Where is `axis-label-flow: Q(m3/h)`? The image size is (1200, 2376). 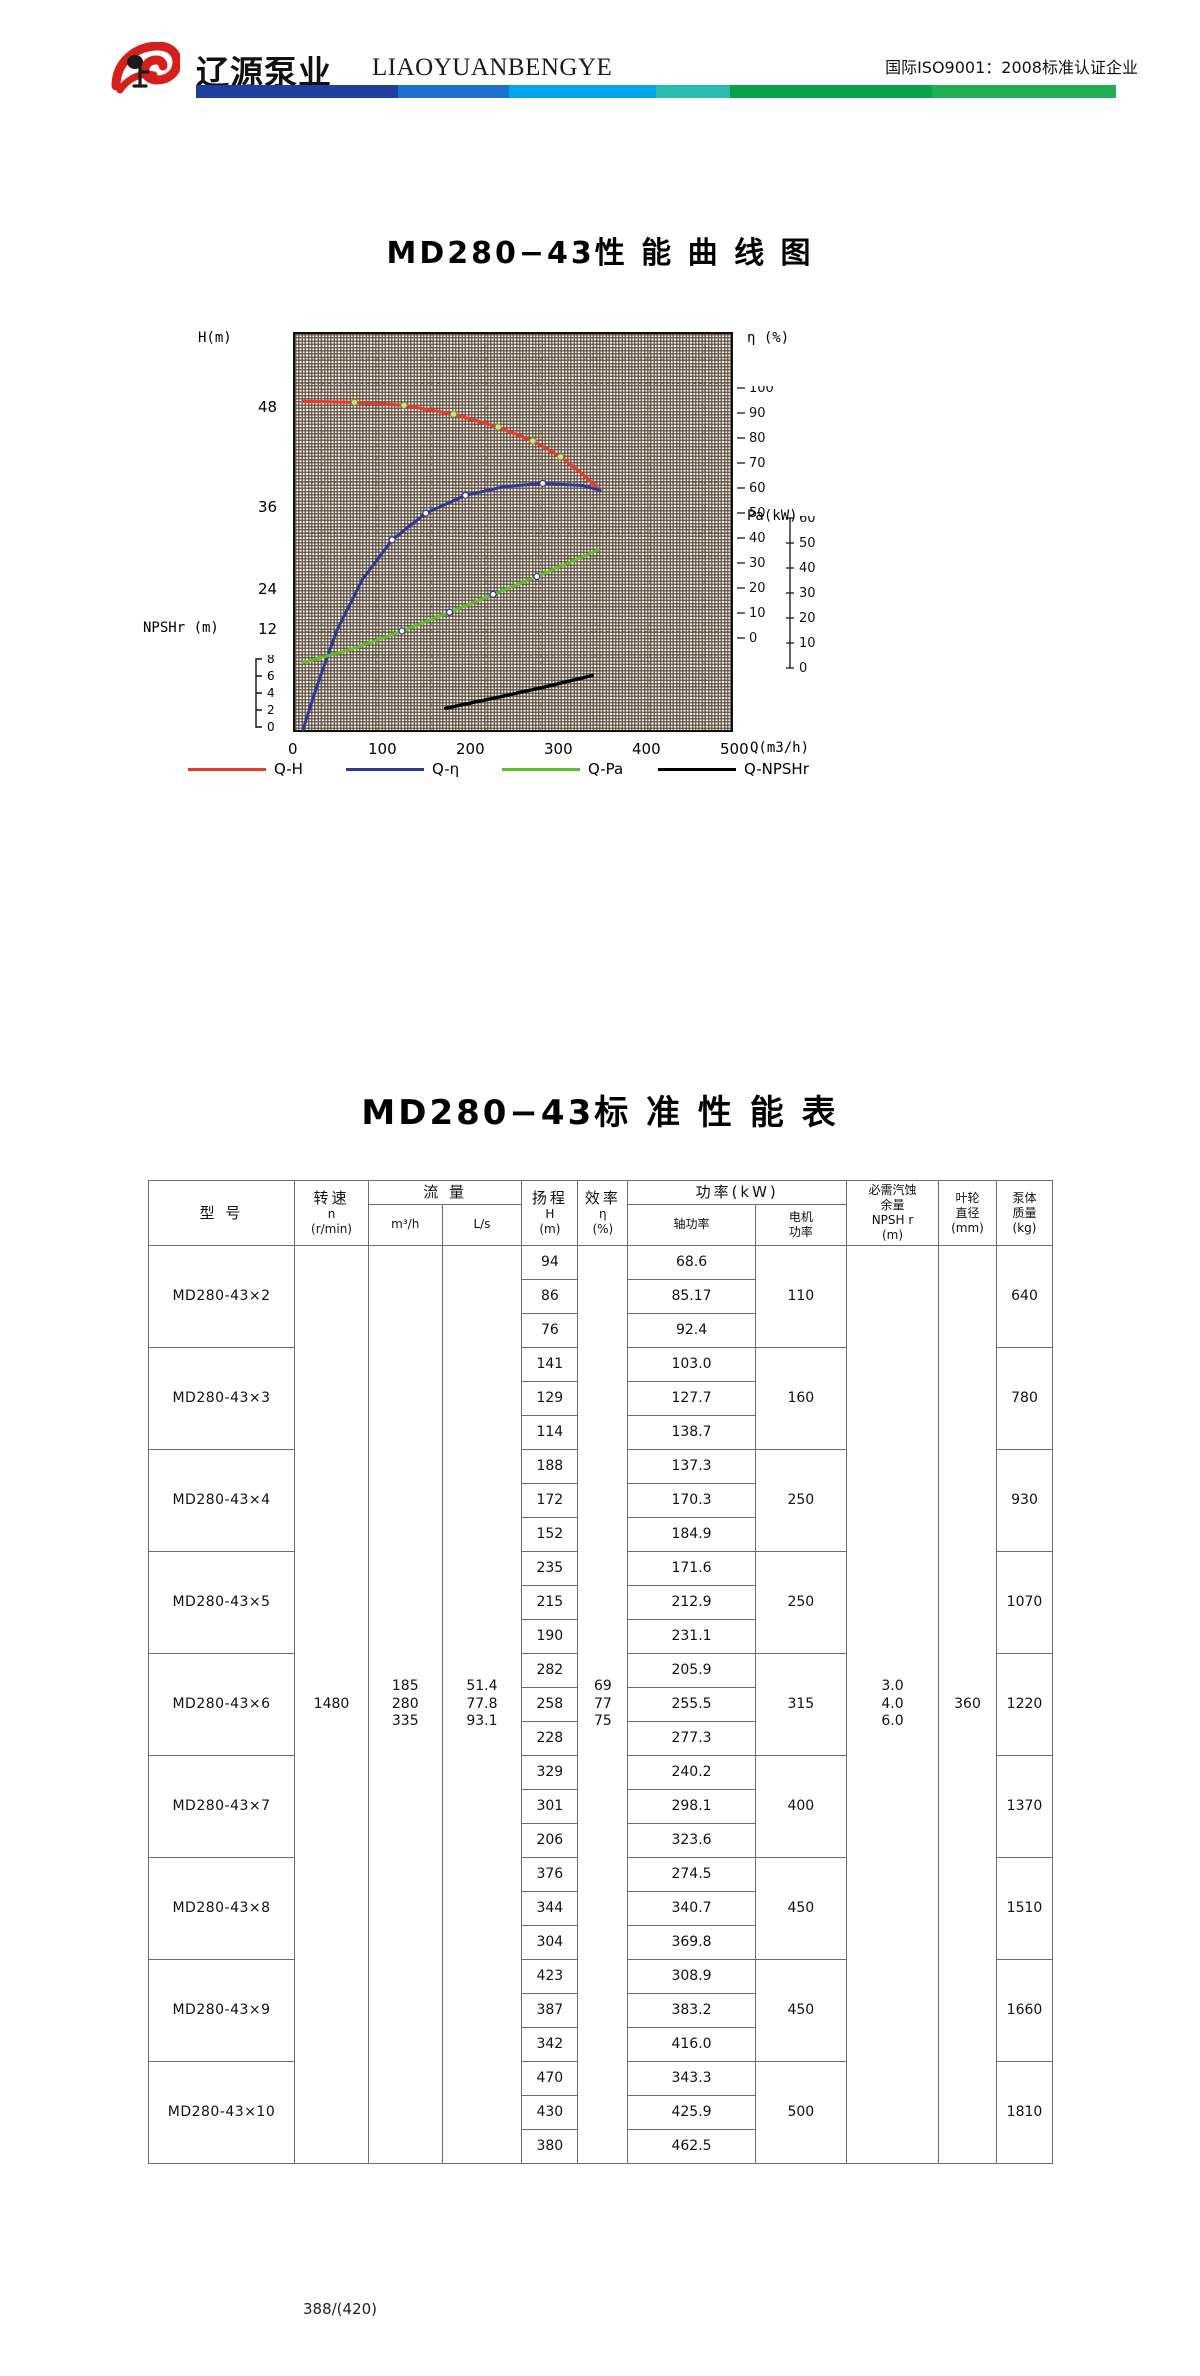 axis-label-flow: Q(m3/h) is located at coordinates (780, 748).